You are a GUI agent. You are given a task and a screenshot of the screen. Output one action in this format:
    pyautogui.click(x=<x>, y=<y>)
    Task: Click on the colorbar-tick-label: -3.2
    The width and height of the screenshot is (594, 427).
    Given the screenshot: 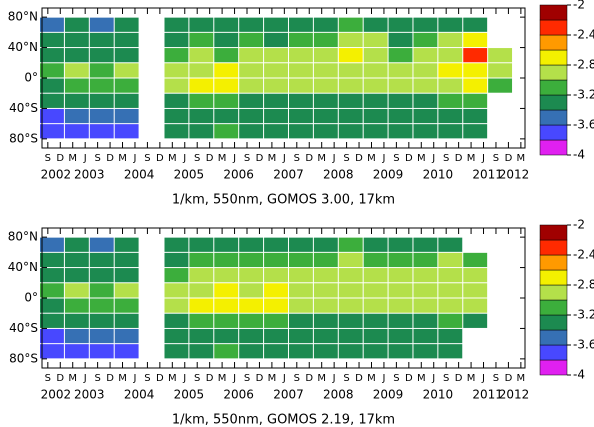 What is the action you would take?
    pyautogui.click(x=583, y=95)
    